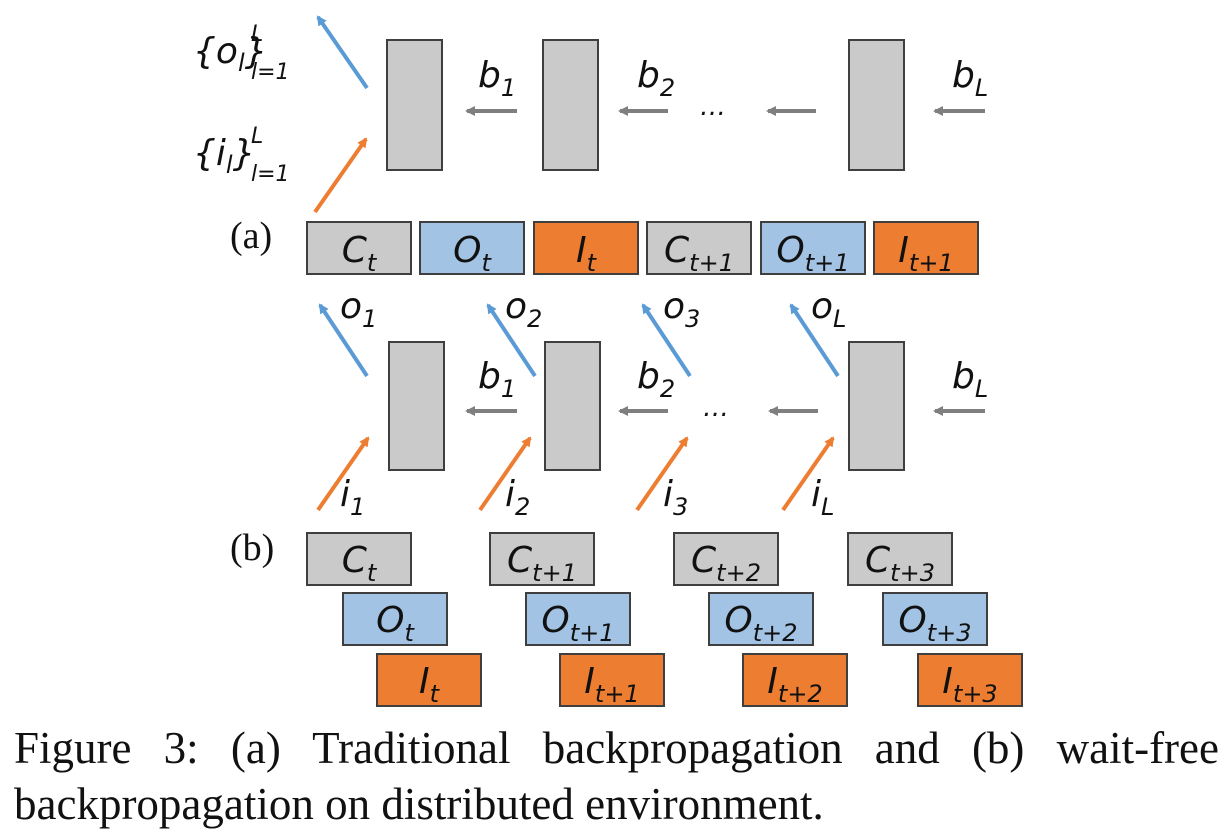 The height and width of the screenshot is (840, 1232). What do you see at coordinates (517, 497) in the screenshot?
I see `input-label-b-2: i2` at bounding box center [517, 497].